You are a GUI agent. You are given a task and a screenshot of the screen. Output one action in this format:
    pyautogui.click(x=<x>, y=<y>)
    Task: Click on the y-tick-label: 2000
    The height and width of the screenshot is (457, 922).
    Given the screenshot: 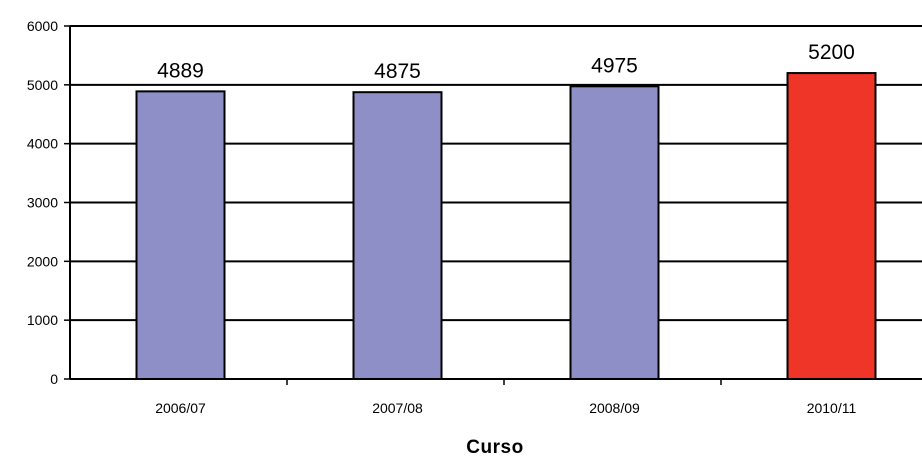 What is the action you would take?
    pyautogui.click(x=42, y=261)
    